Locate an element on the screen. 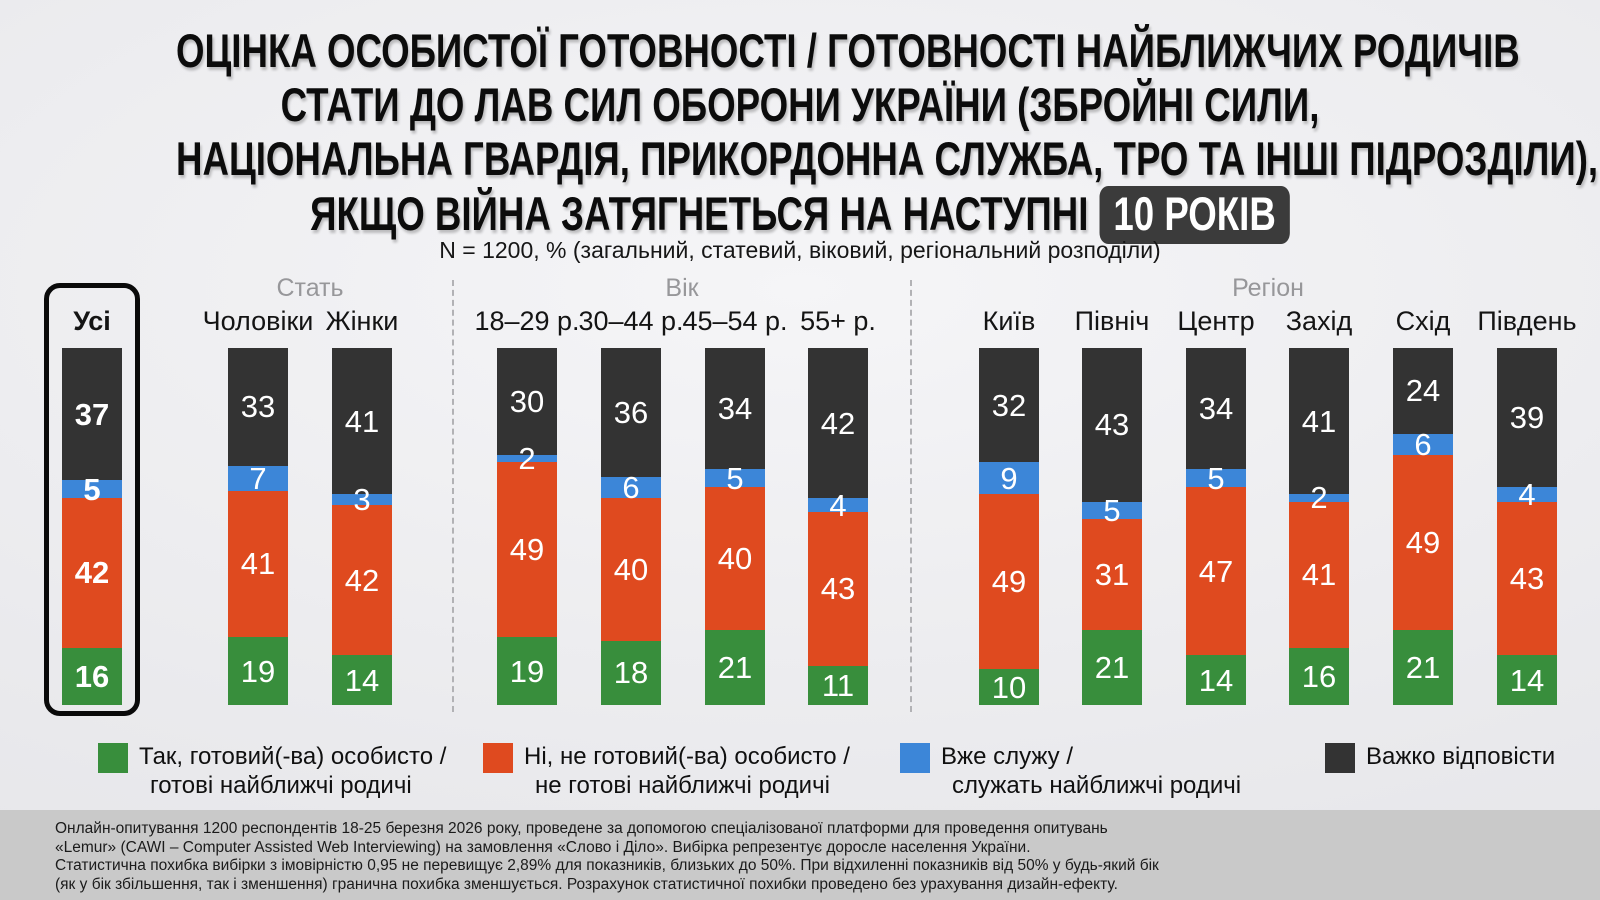  bar-segment-hard: 43 is located at coordinates (1112, 425).